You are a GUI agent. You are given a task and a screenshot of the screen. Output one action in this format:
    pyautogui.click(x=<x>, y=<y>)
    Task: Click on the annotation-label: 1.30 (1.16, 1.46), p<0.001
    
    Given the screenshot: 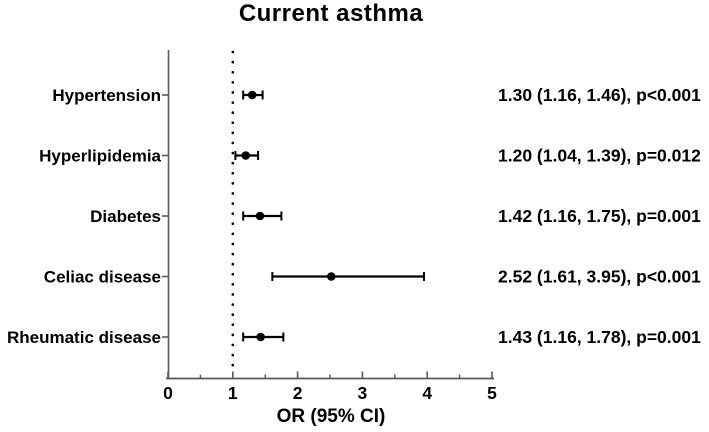 What is the action you would take?
    pyautogui.click(x=599, y=95)
    